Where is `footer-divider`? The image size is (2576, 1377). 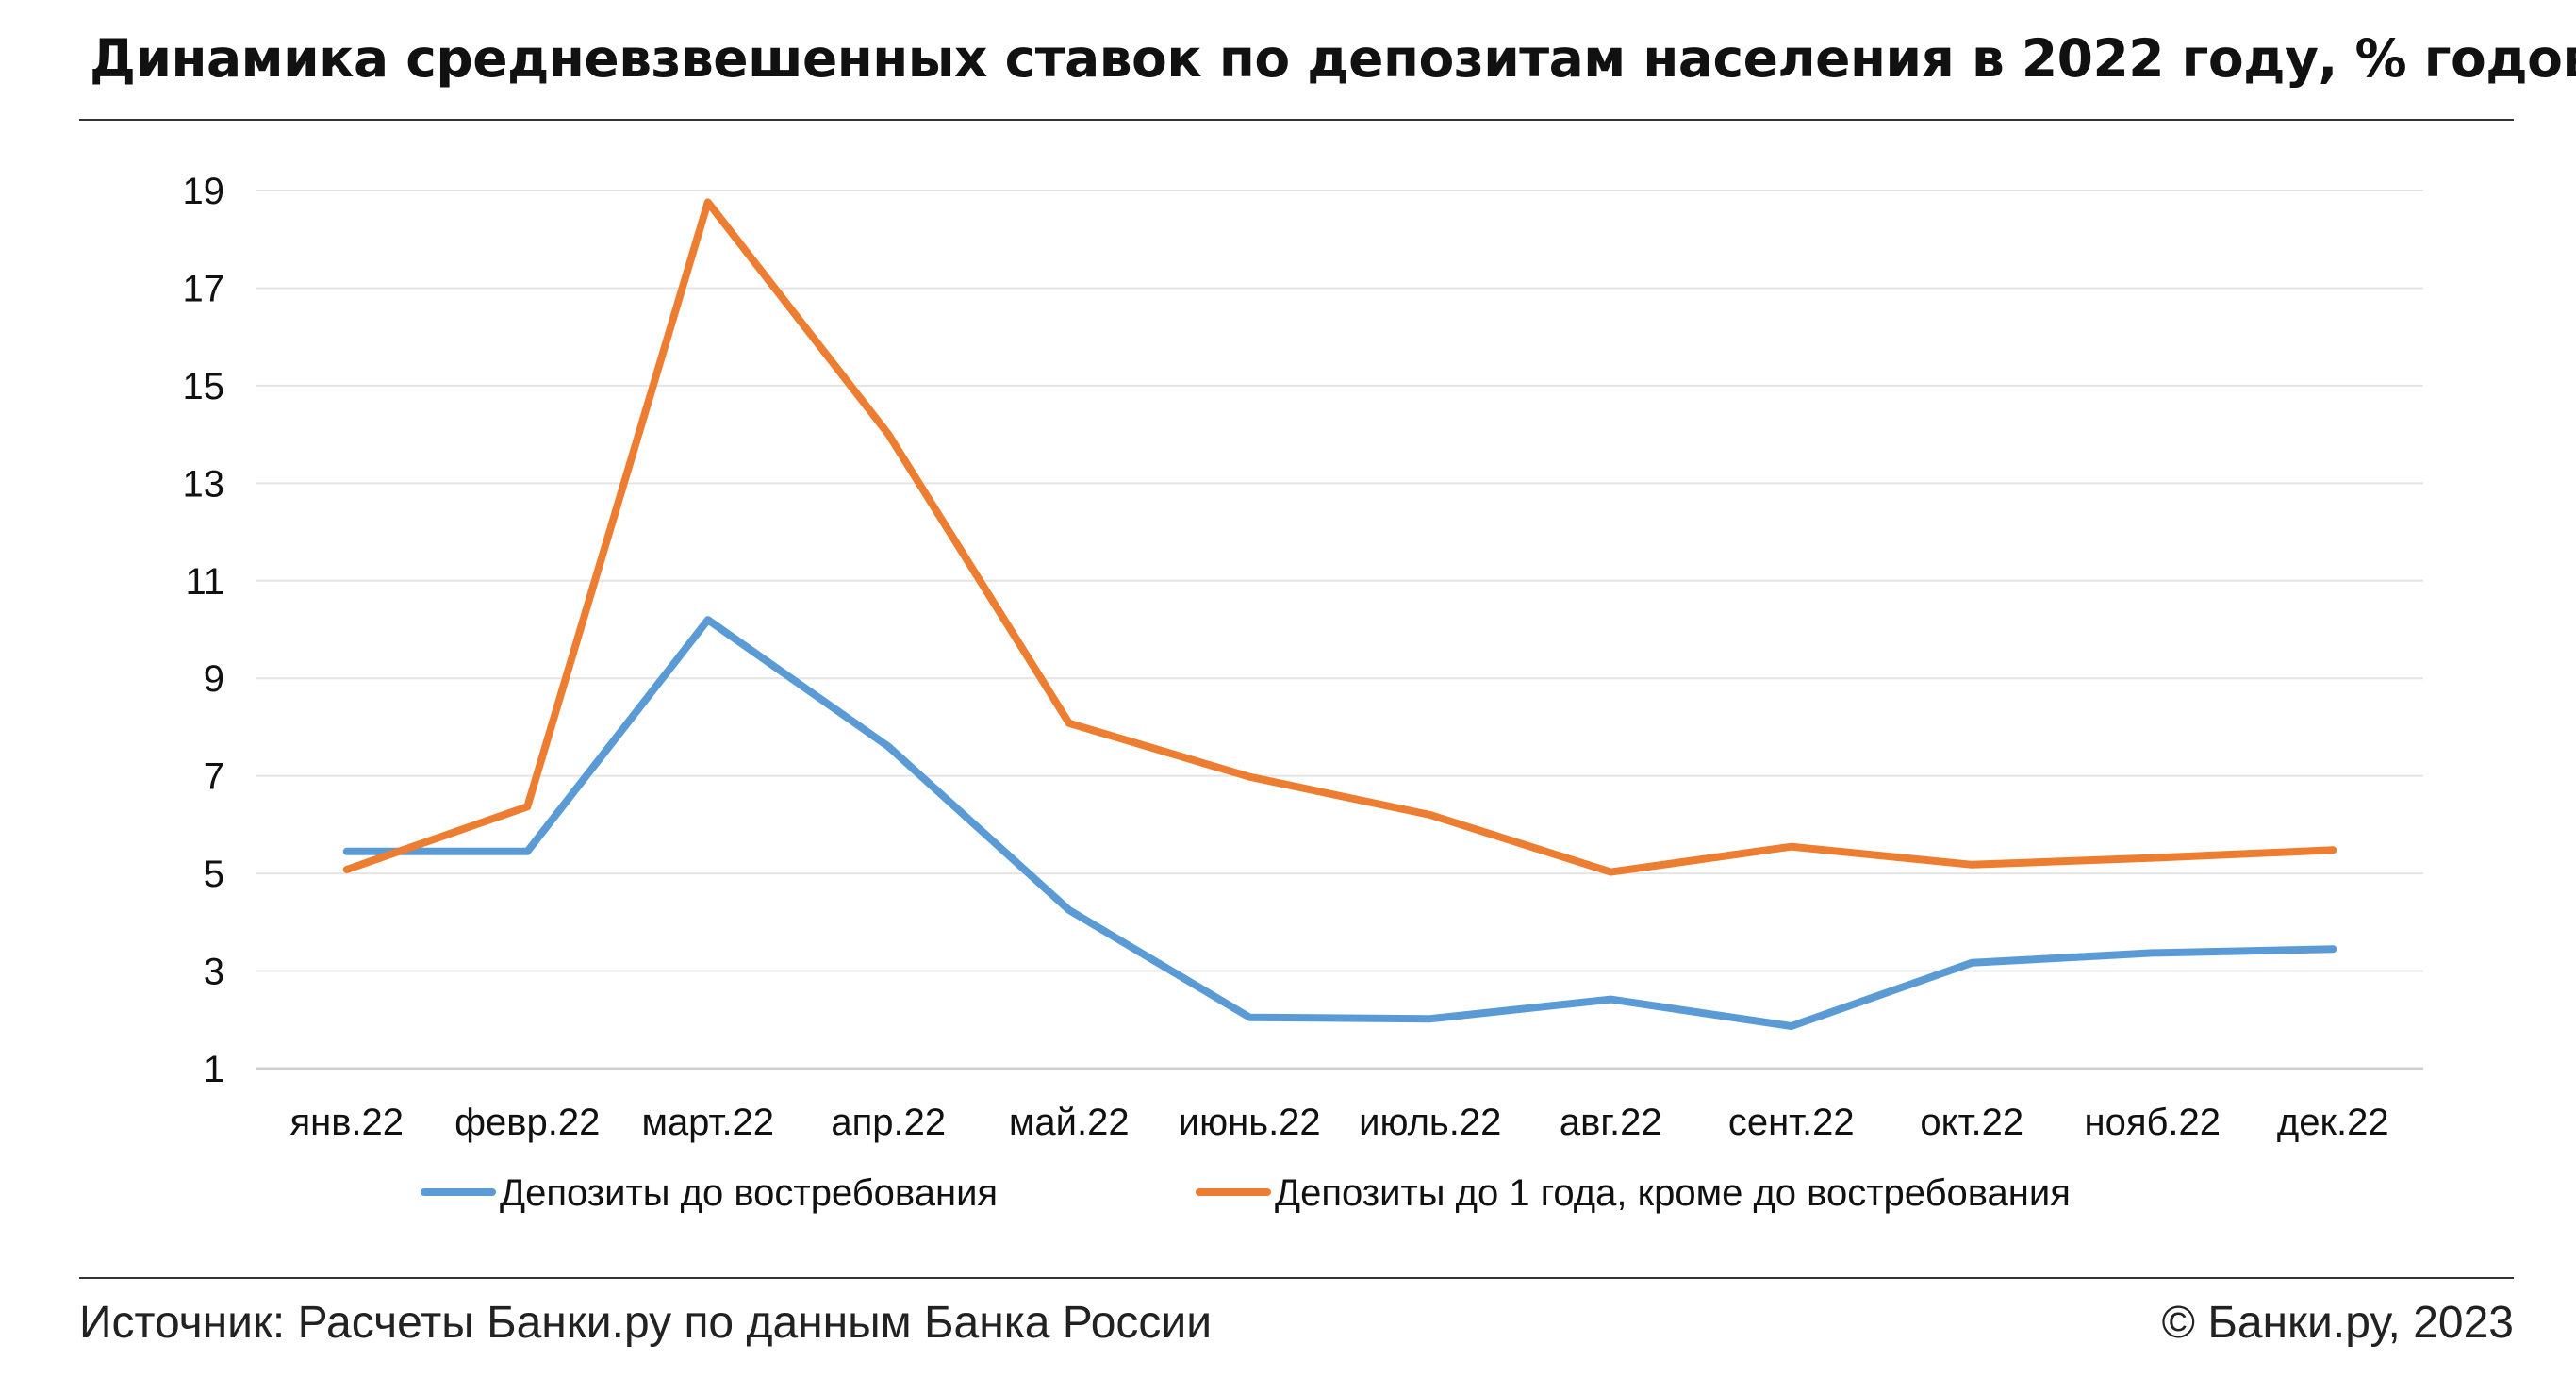
footer-divider is located at coordinates (1296, 1278).